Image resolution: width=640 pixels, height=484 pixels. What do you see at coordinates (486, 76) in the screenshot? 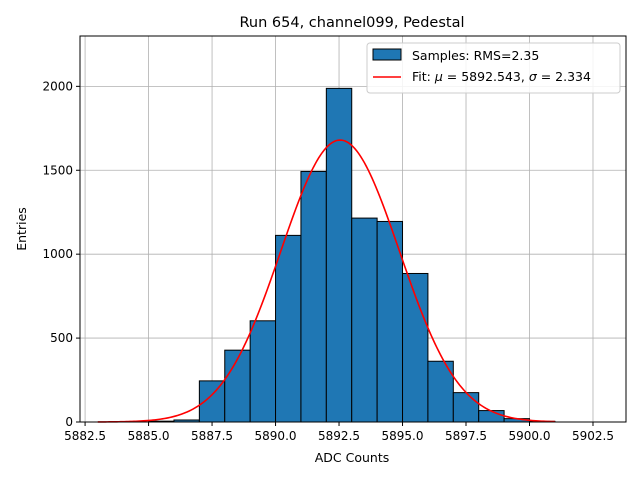
I see `legend-fit-mu-value: = 5892.543,` at bounding box center [486, 76].